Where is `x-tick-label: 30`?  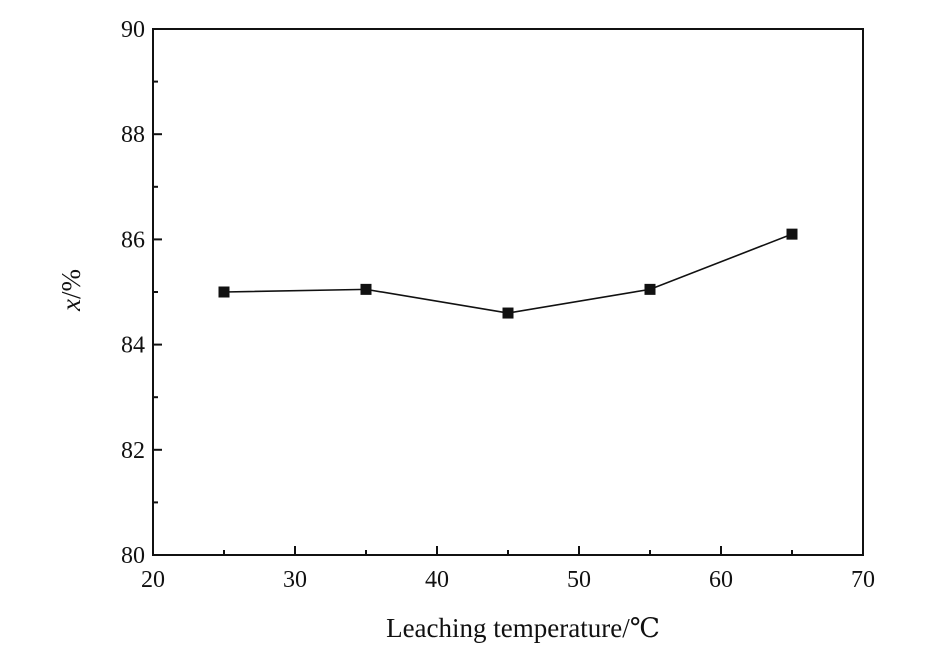
x-tick-label: 30 is located at coordinates (295, 580).